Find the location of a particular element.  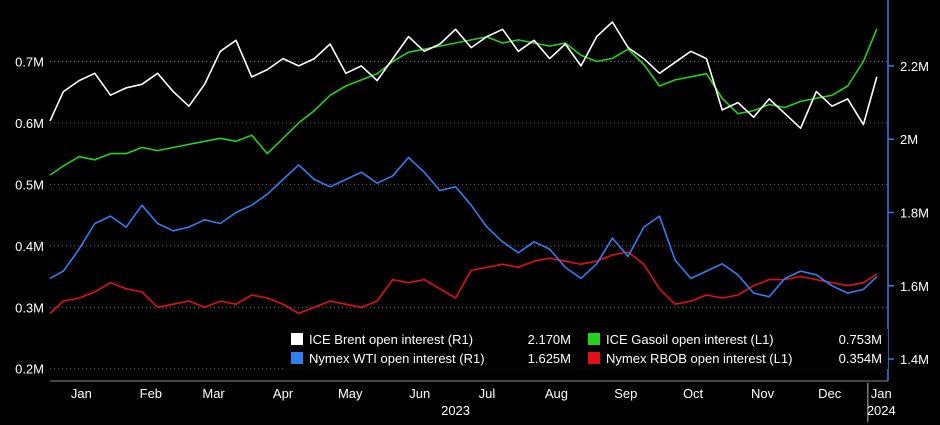

legend-entry-rbob: Nymex RBOB open interest (L1) 0.354M is located at coordinates (735, 358).